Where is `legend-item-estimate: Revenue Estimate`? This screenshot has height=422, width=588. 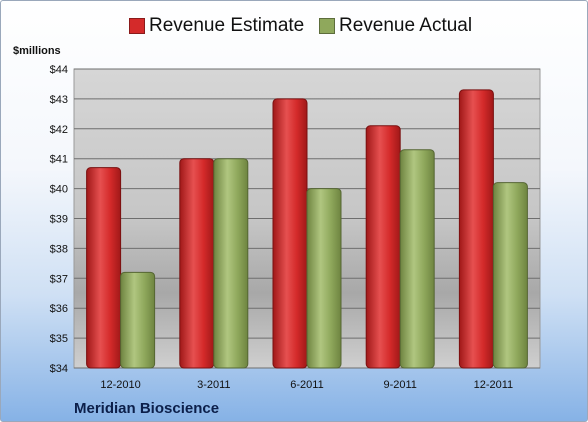 legend-item-estimate: Revenue Estimate is located at coordinates (216, 26).